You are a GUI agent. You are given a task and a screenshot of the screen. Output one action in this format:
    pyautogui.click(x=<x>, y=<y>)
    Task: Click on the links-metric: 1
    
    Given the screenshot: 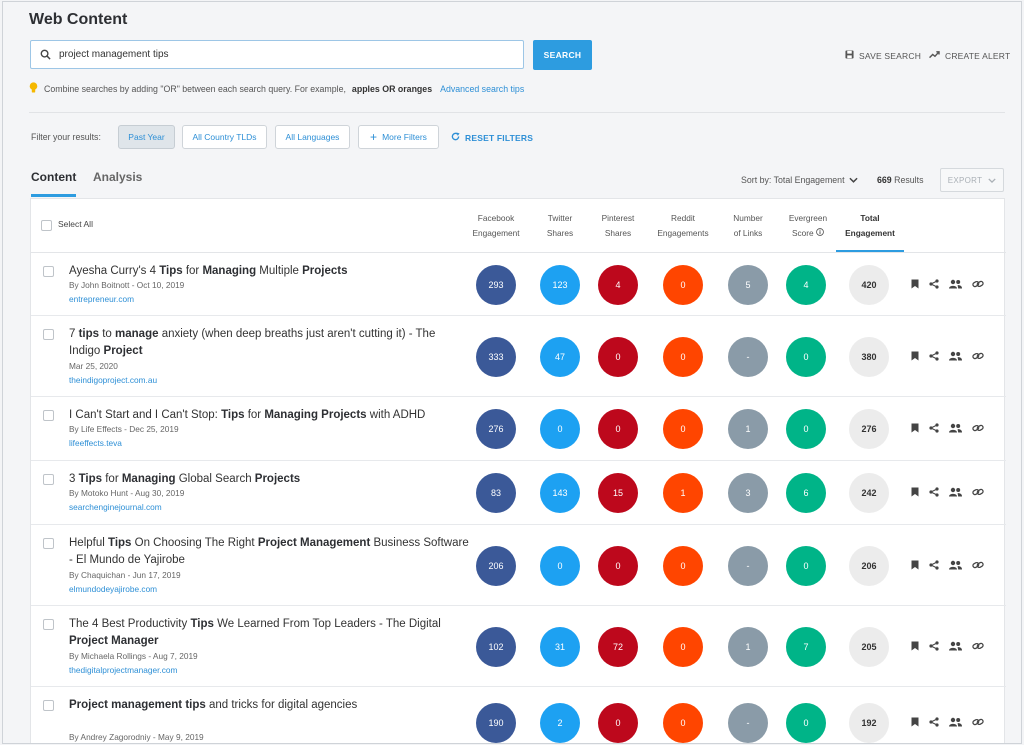 What is the action you would take?
    pyautogui.click(x=748, y=429)
    